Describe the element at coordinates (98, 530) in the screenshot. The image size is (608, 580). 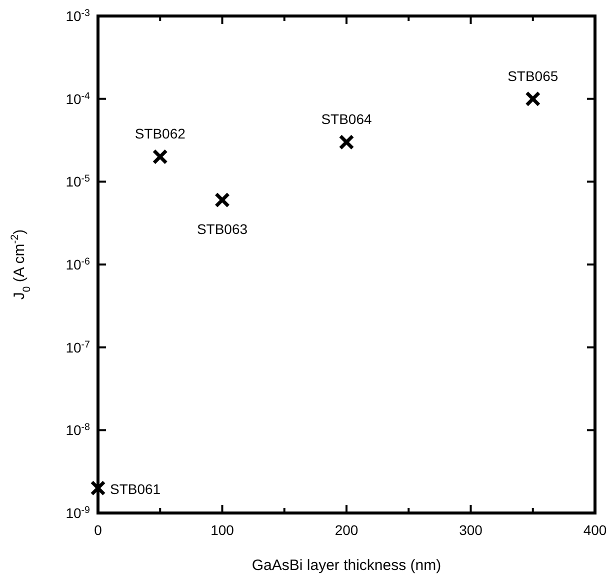
I see `x-tick-label: 0` at that location.